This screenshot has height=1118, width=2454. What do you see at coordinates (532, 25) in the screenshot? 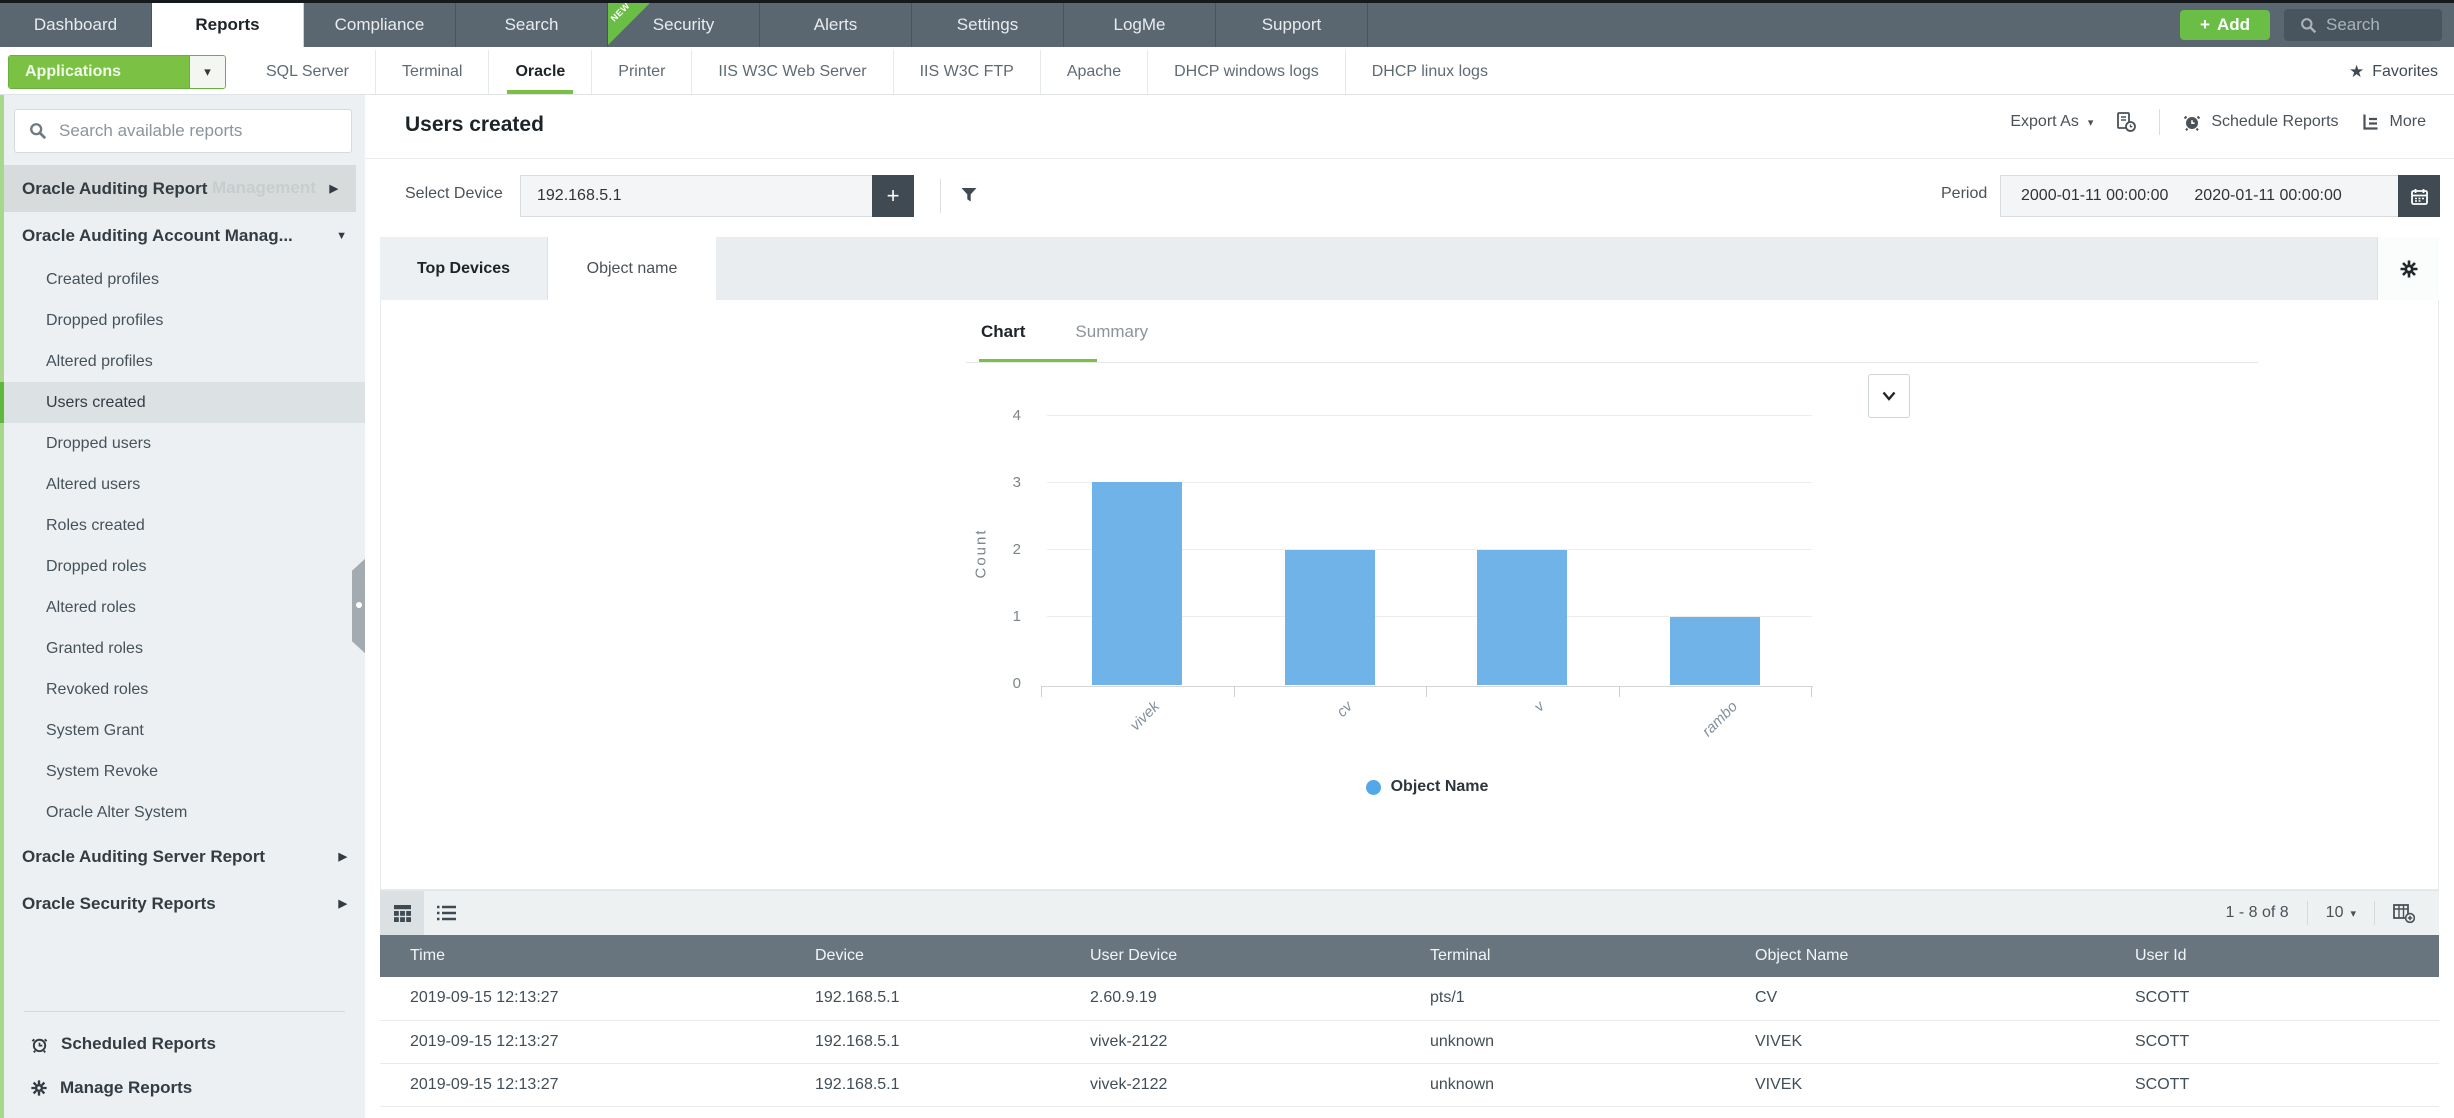
I see `nav-search: Search` at bounding box center [532, 25].